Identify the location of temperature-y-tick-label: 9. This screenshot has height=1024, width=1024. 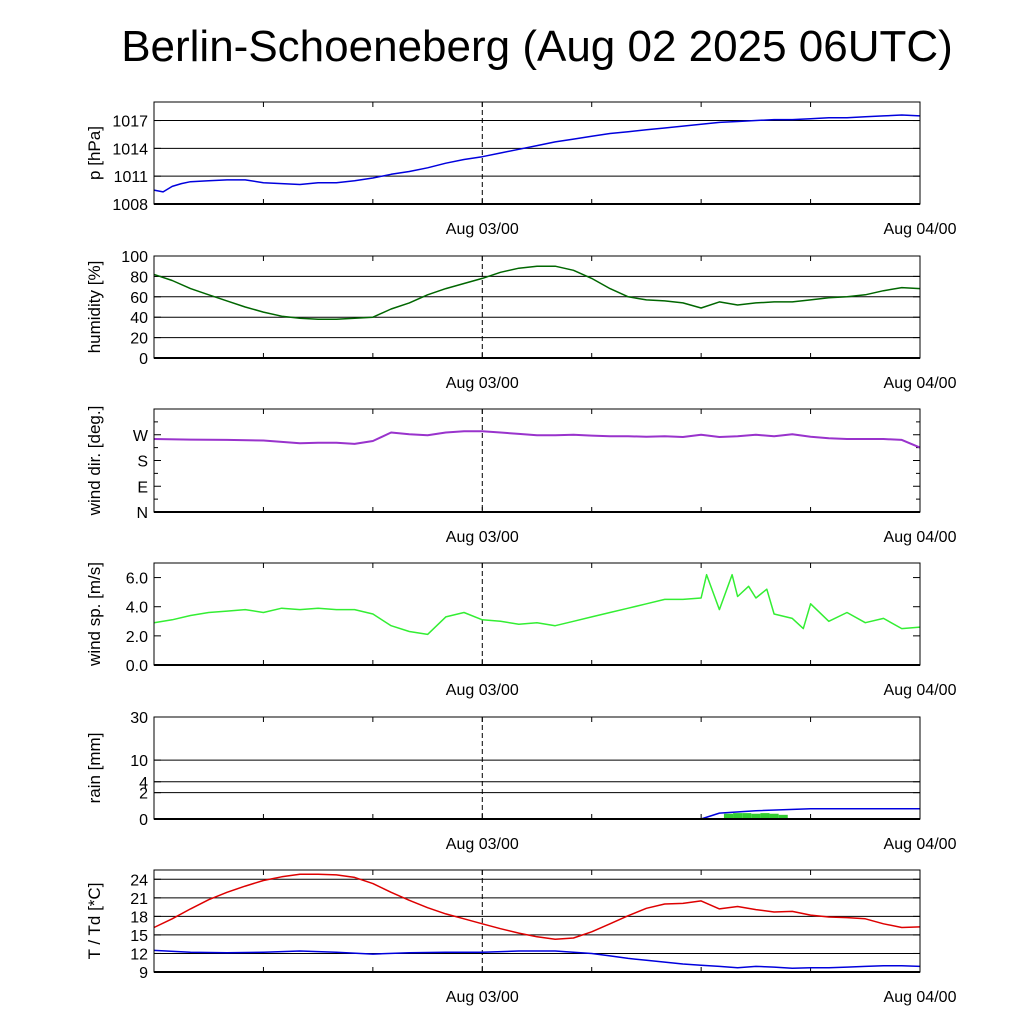
(143, 973).